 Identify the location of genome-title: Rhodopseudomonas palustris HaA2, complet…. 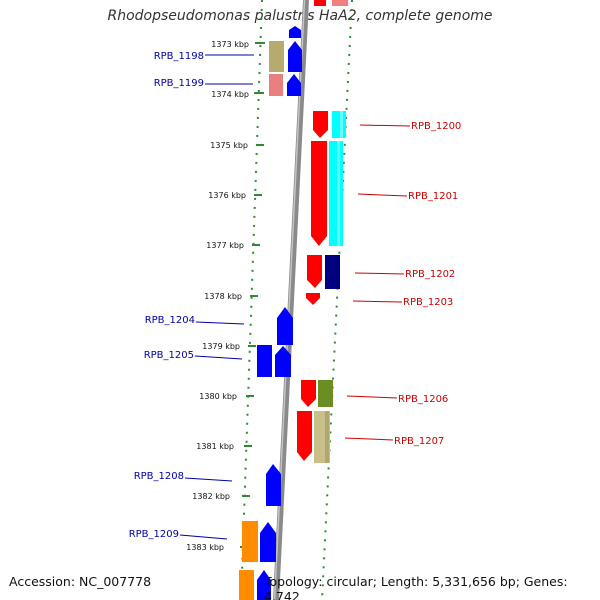
(300, 16).